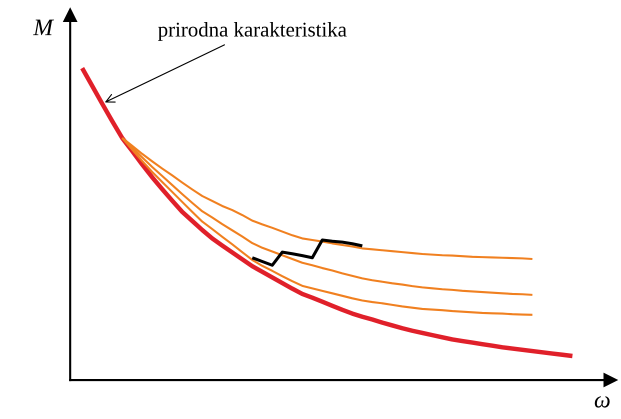 This screenshot has width=621, height=419. Describe the element at coordinates (252, 31) in the screenshot. I see `text: prirodna karakteristika` at that location.